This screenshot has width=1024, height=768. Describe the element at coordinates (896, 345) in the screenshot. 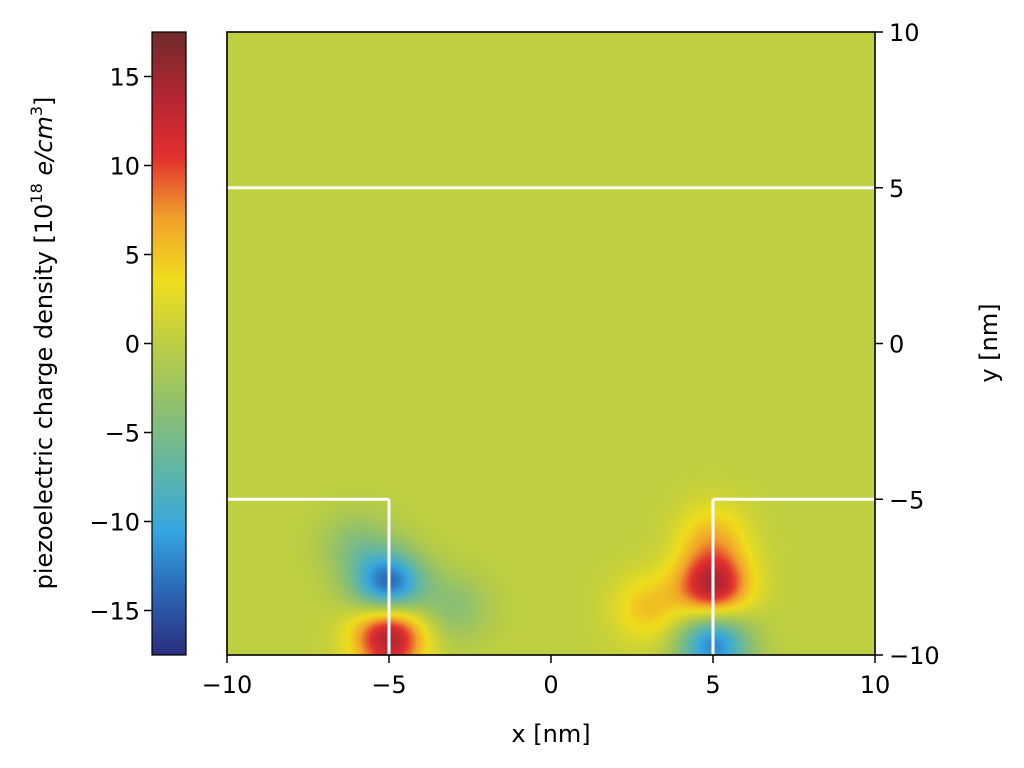

I see `y-tick-label: 0` at that location.